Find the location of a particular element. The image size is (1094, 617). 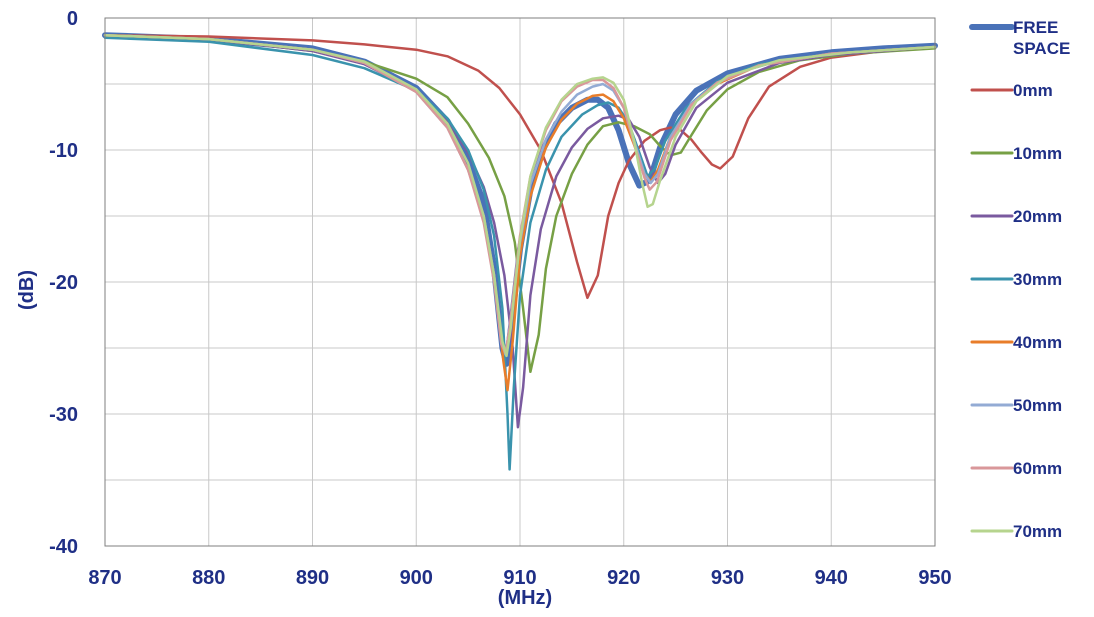

x-tick-label: 880 is located at coordinates (208, 578).